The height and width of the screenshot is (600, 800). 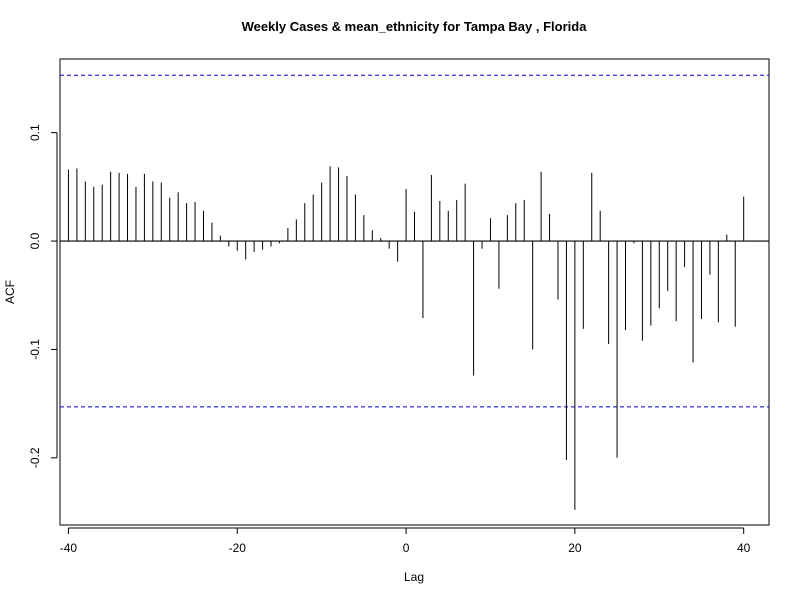 What do you see at coordinates (35, 132) in the screenshot?
I see `y-tick-label: 0.1` at bounding box center [35, 132].